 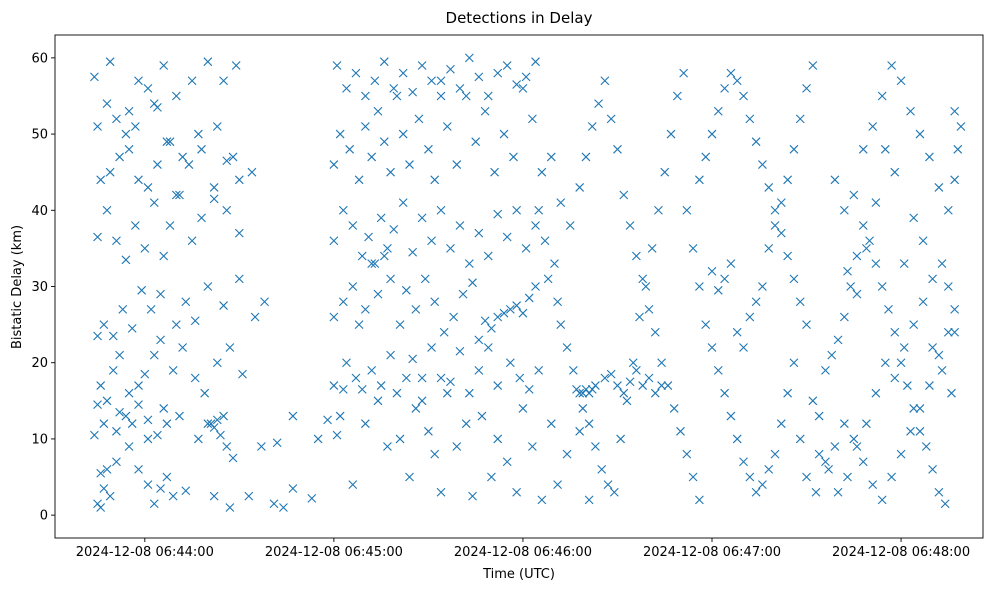 What do you see at coordinates (334, 552) in the screenshot?
I see `x-tick-label-1: 2024-12-08 06:45:00` at bounding box center [334, 552].